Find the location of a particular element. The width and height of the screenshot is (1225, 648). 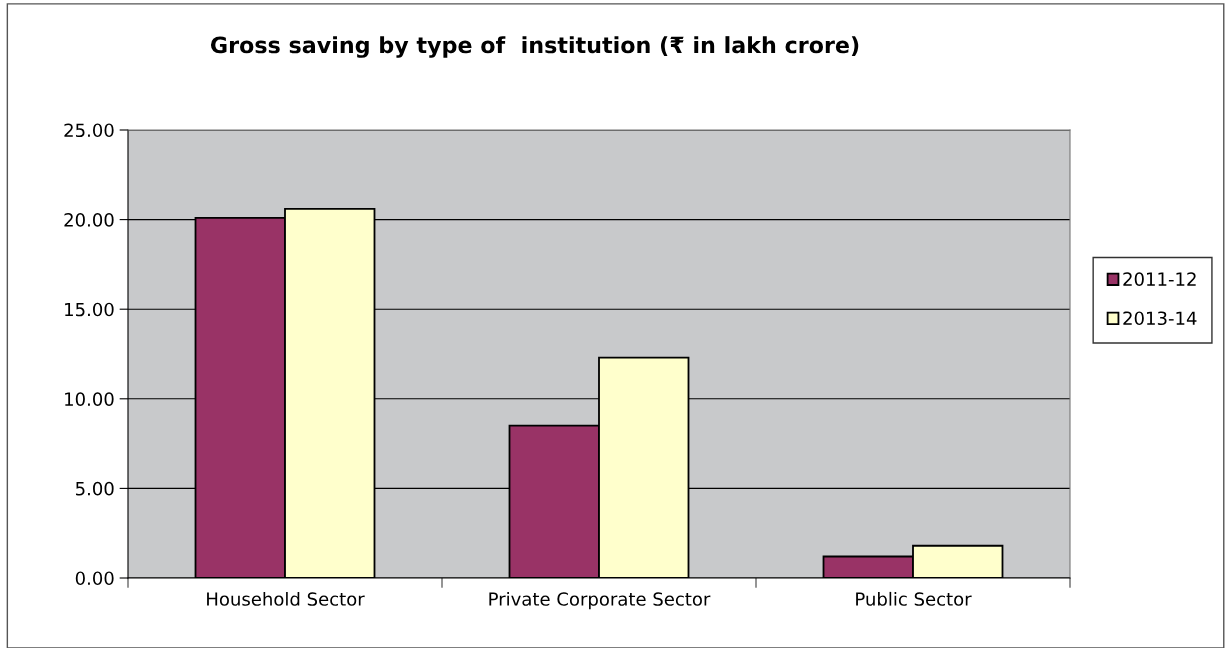

legend-label: 2013-14 is located at coordinates (1160, 318).